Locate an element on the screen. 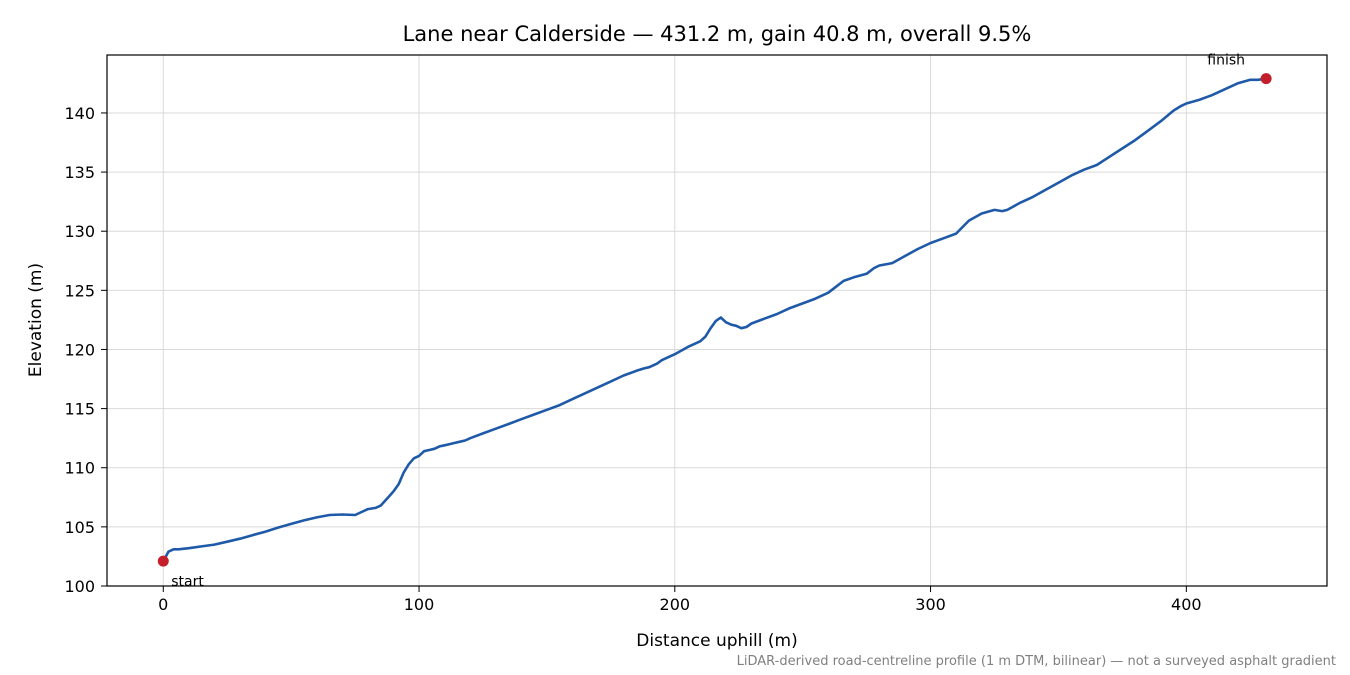 The image size is (1350, 675). x-axis: 0 100 200 300 400 is located at coordinates (680, 600).